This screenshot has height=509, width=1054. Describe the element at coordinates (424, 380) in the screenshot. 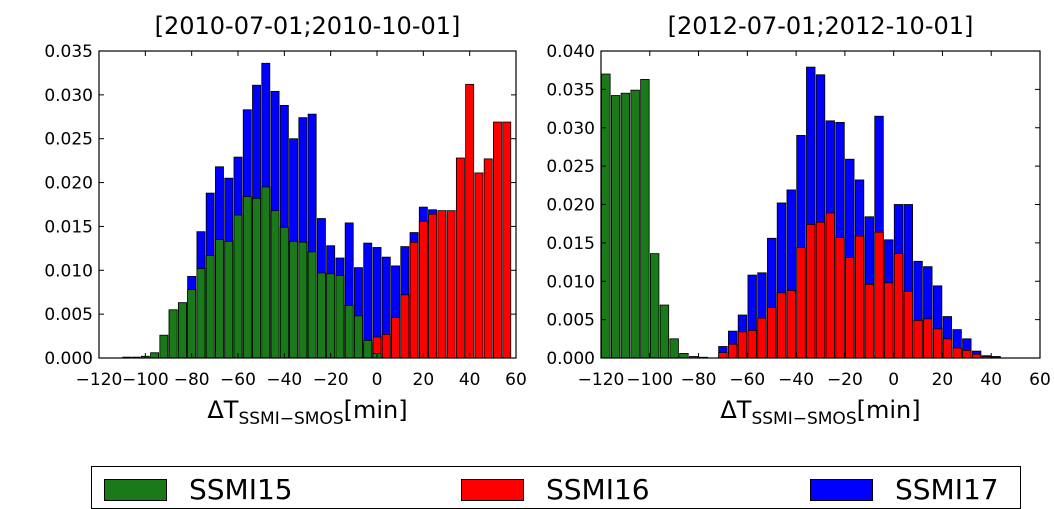

I see `panel1-xtick-label: 20` at that location.